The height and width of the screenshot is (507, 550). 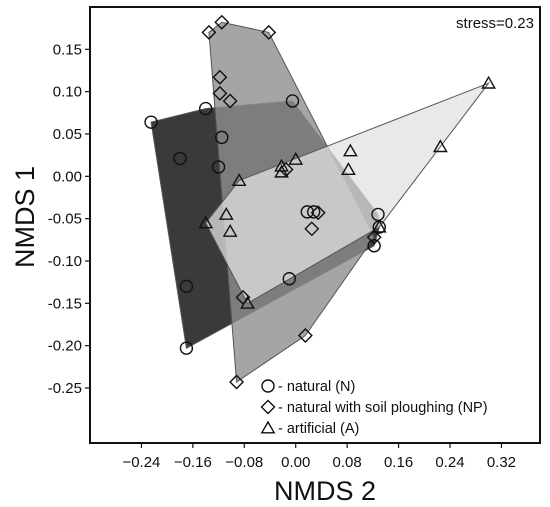 What do you see at coordinates (65, 303) in the screenshot?
I see `y-tick-label: -0.15` at bounding box center [65, 303].